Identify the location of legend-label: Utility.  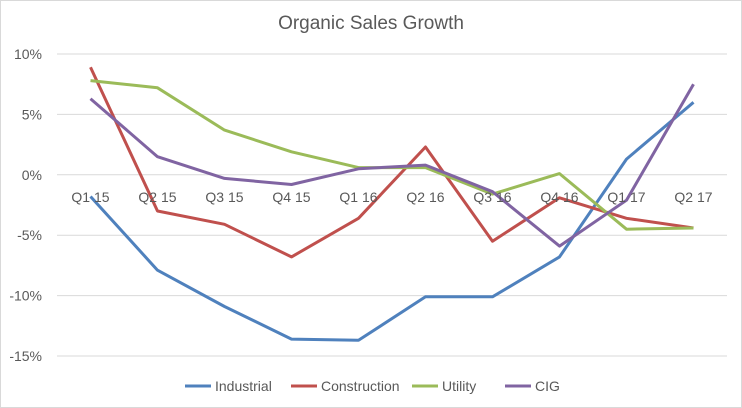
(459, 386).